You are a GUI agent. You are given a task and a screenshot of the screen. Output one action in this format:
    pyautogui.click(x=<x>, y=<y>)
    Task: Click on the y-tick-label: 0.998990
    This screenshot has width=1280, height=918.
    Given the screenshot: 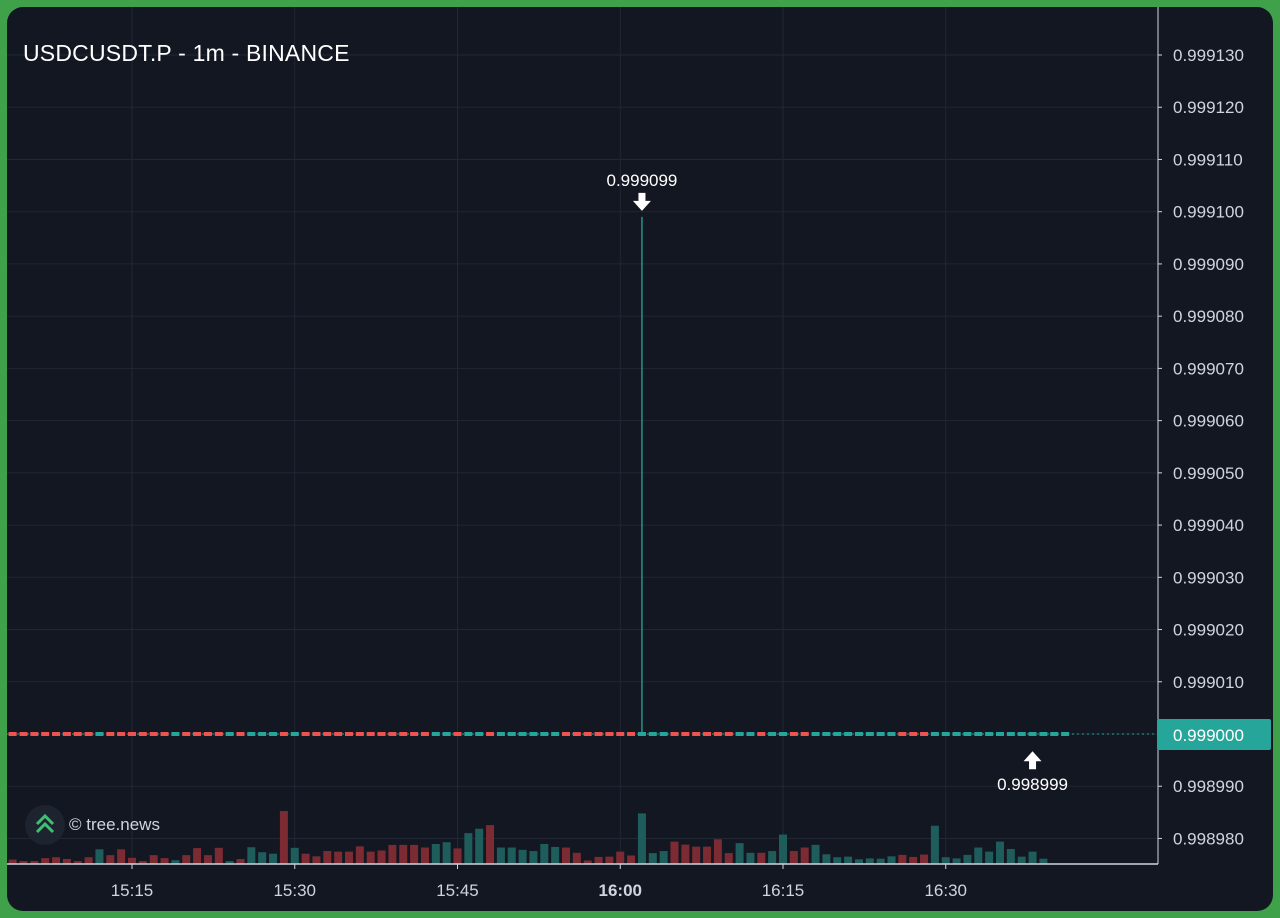 What is the action you would take?
    pyautogui.click(x=1208, y=786)
    